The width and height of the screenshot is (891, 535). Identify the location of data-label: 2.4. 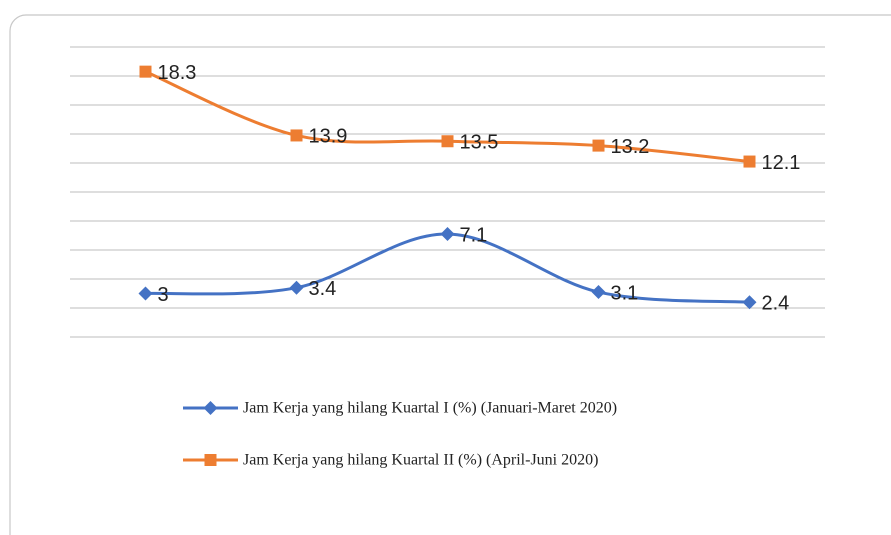
(776, 303).